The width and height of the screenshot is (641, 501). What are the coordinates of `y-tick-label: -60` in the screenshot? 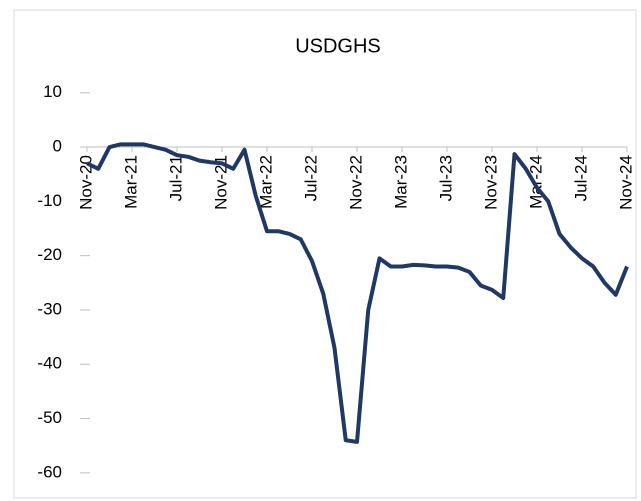 It's located at (49, 471).